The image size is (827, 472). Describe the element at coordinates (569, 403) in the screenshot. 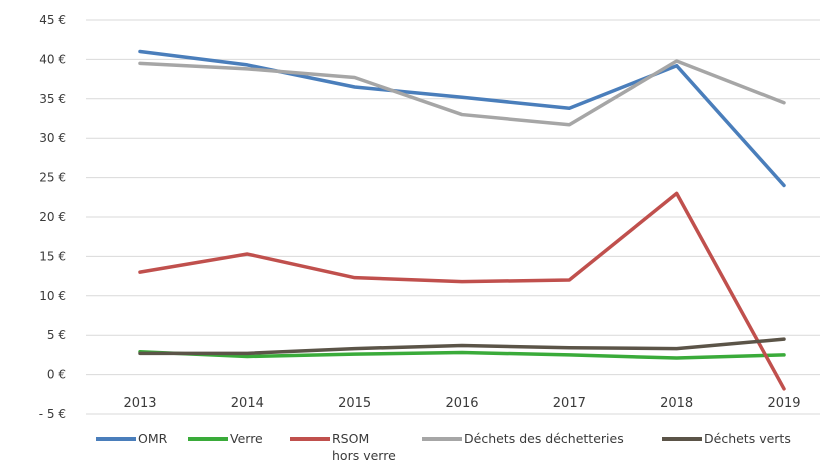

I see `x-tick-label: 2017` at that location.